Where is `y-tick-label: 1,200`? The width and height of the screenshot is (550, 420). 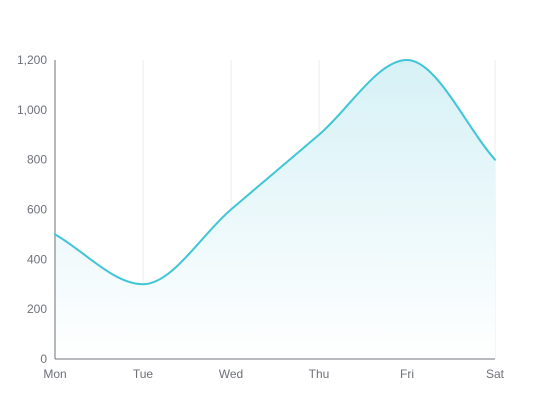
y-tick-label: 1,200 is located at coordinates (32, 60).